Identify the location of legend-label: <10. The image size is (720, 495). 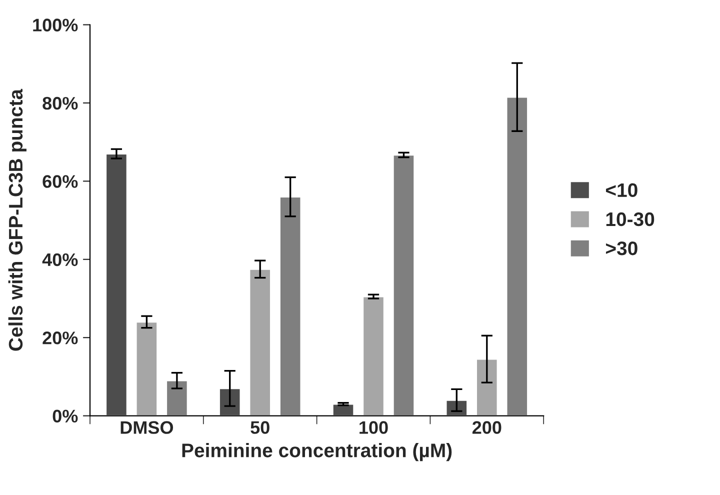
(622, 190).